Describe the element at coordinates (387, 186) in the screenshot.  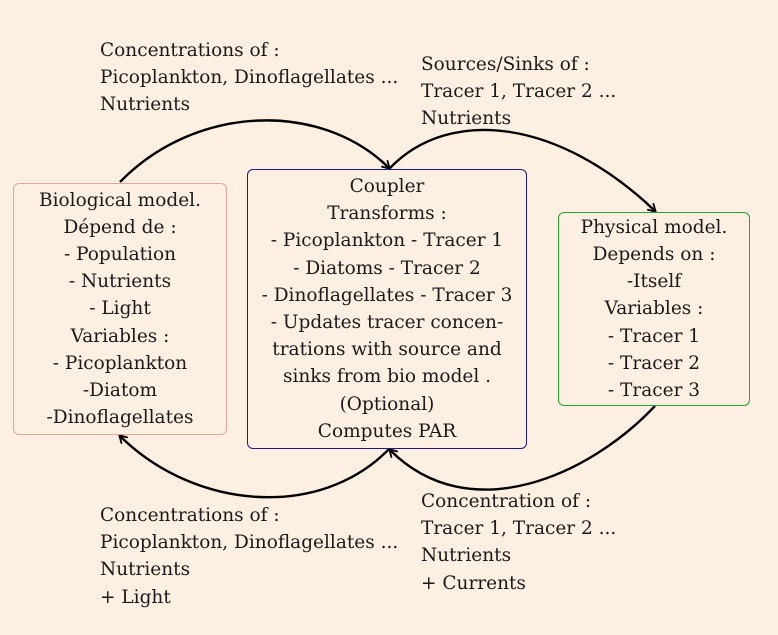
I see `coupler-line: Coupler` at that location.